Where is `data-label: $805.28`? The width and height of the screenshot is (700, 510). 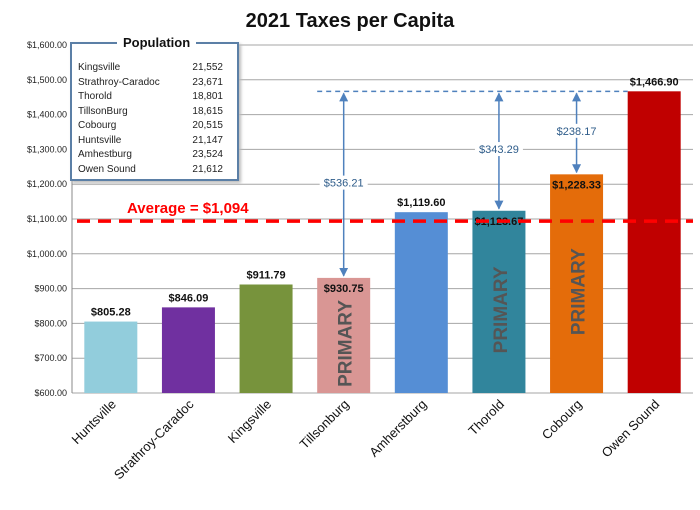 data-label: $805.28 is located at coordinates (111, 313).